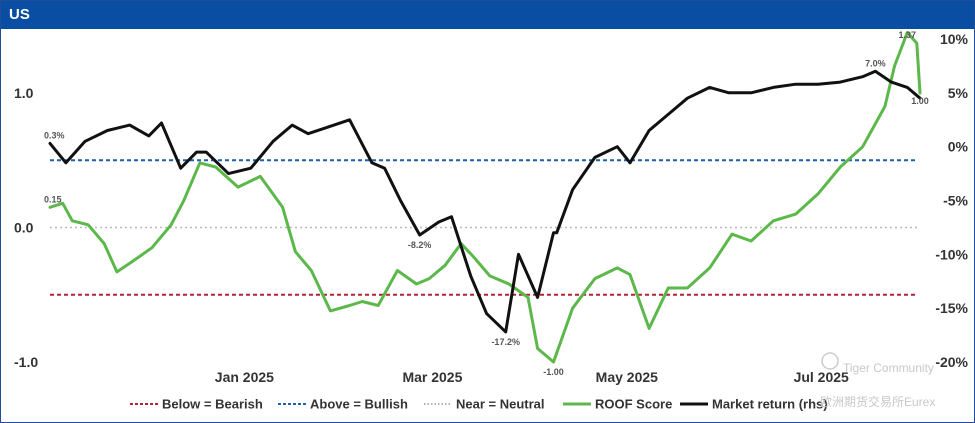  Describe the element at coordinates (830, 361) in the screenshot. I see `tiger-logo-icon` at that location.